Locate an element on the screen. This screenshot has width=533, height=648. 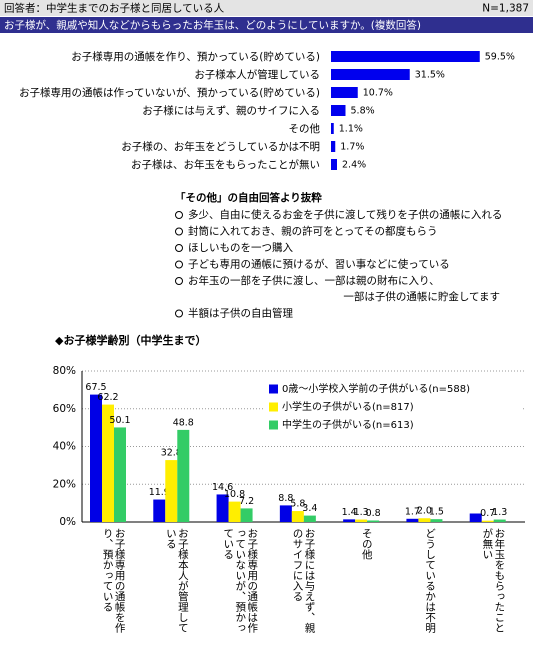
category-label: お子様の、お年玉をどうしているかは不明 is located at coordinates (220, 146).